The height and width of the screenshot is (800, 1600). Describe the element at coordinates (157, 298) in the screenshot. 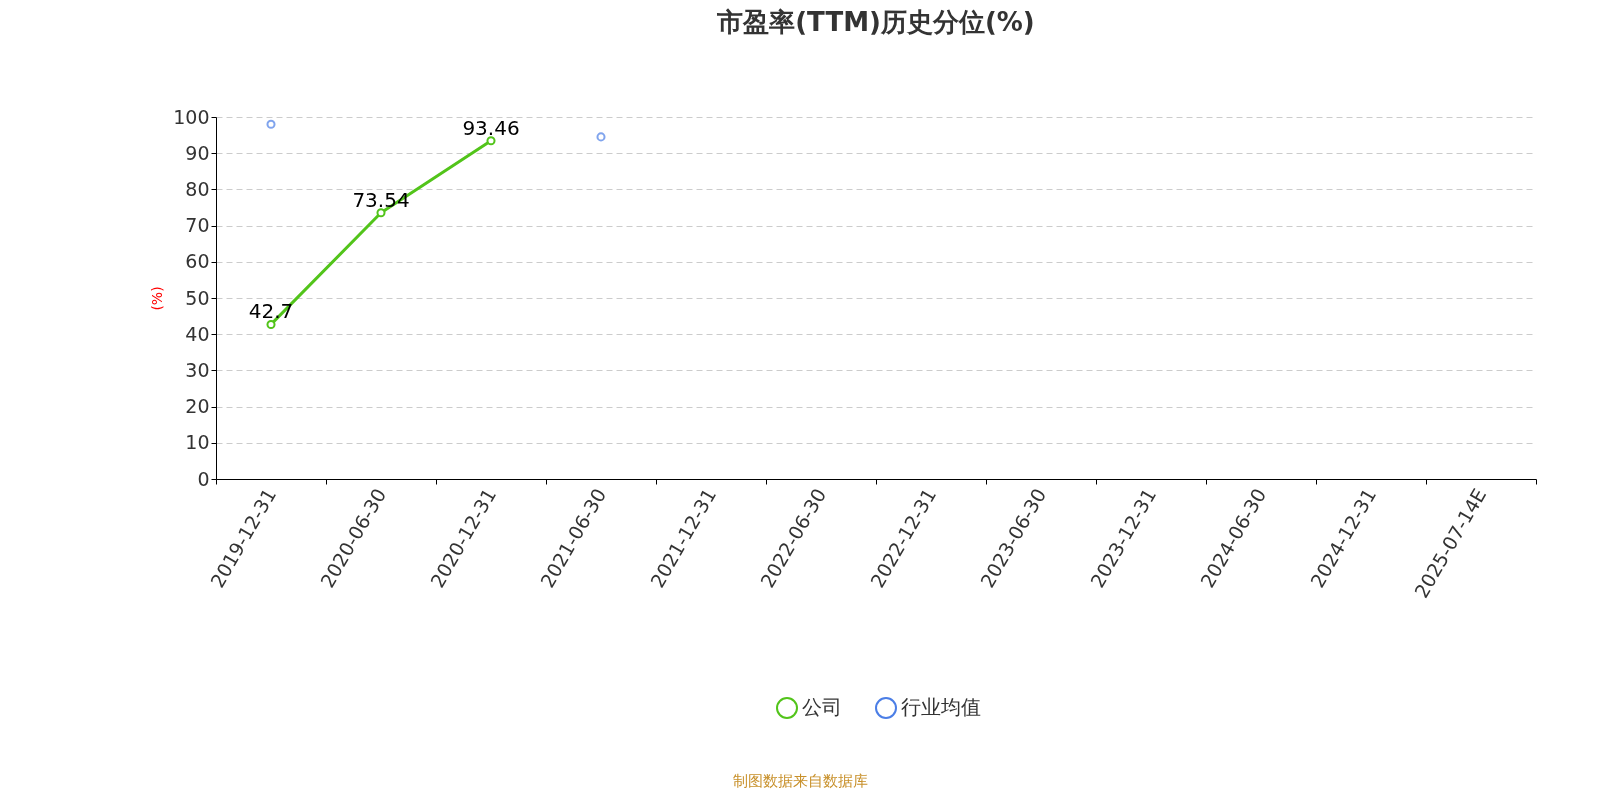

I see `y-axis-title: (%)` at that location.